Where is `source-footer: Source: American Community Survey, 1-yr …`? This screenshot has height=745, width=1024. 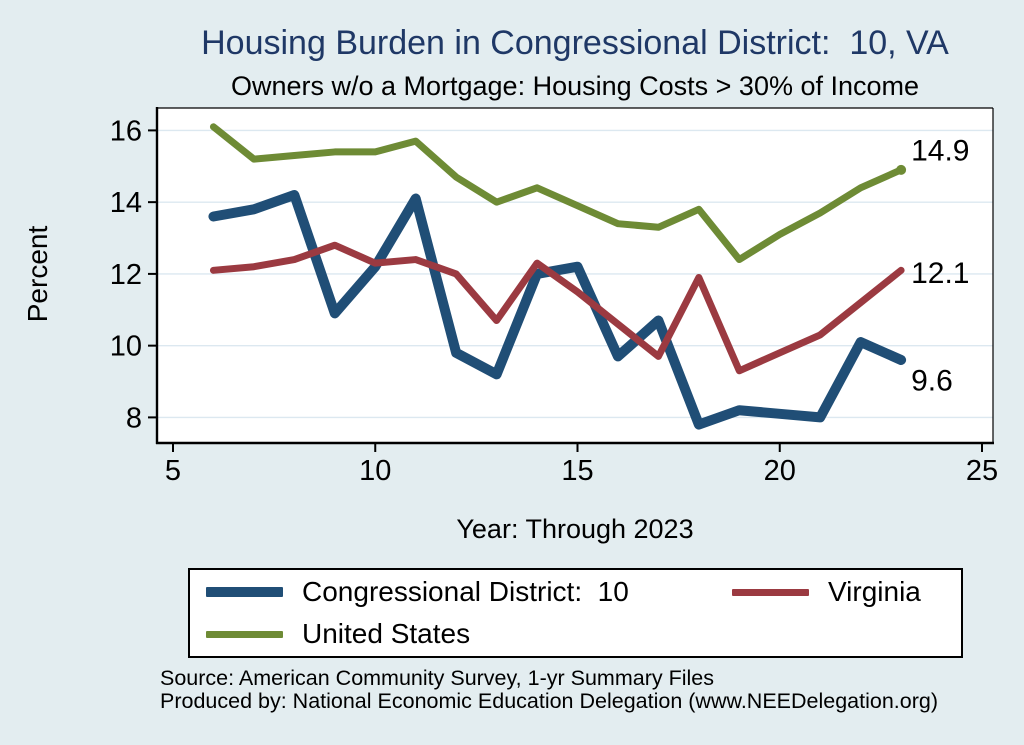
source-footer: Source: American Community Survey, 1-yr … is located at coordinates (580, 690).